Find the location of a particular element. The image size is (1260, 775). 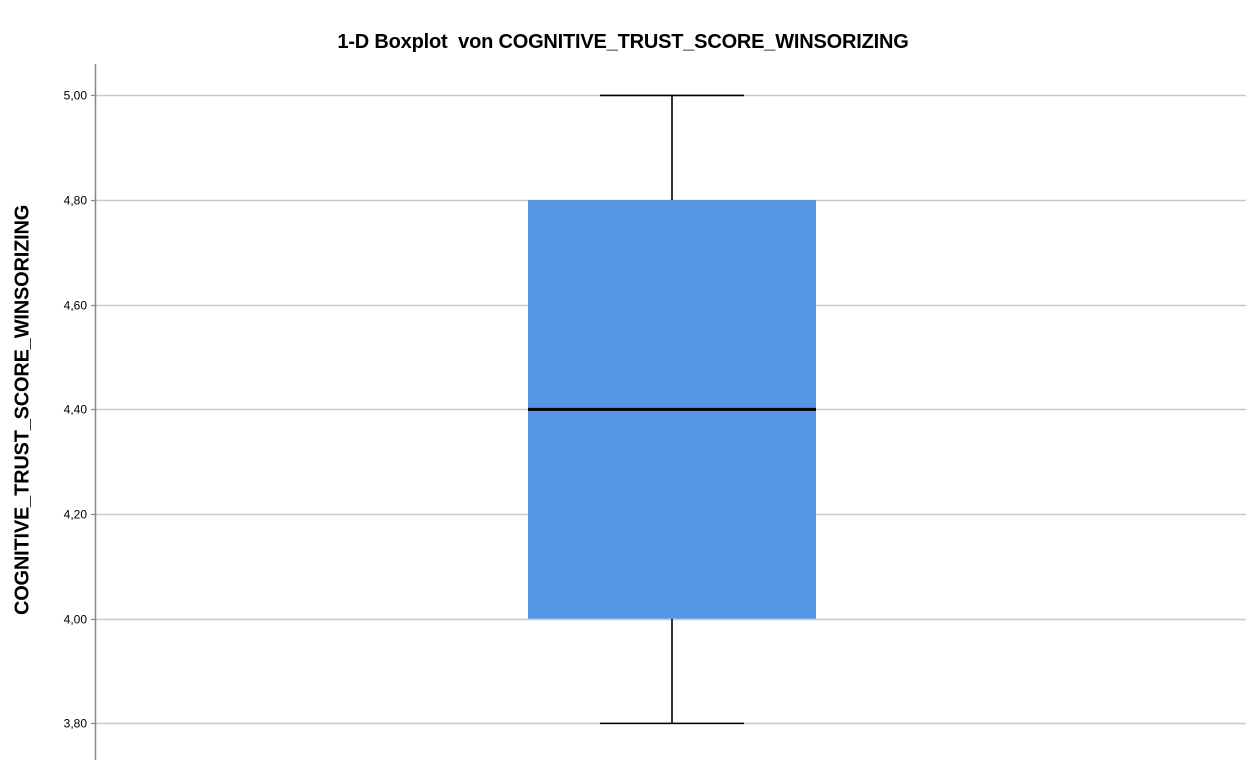

y-tick-label-5: 4,80 is located at coordinates (76, 201).